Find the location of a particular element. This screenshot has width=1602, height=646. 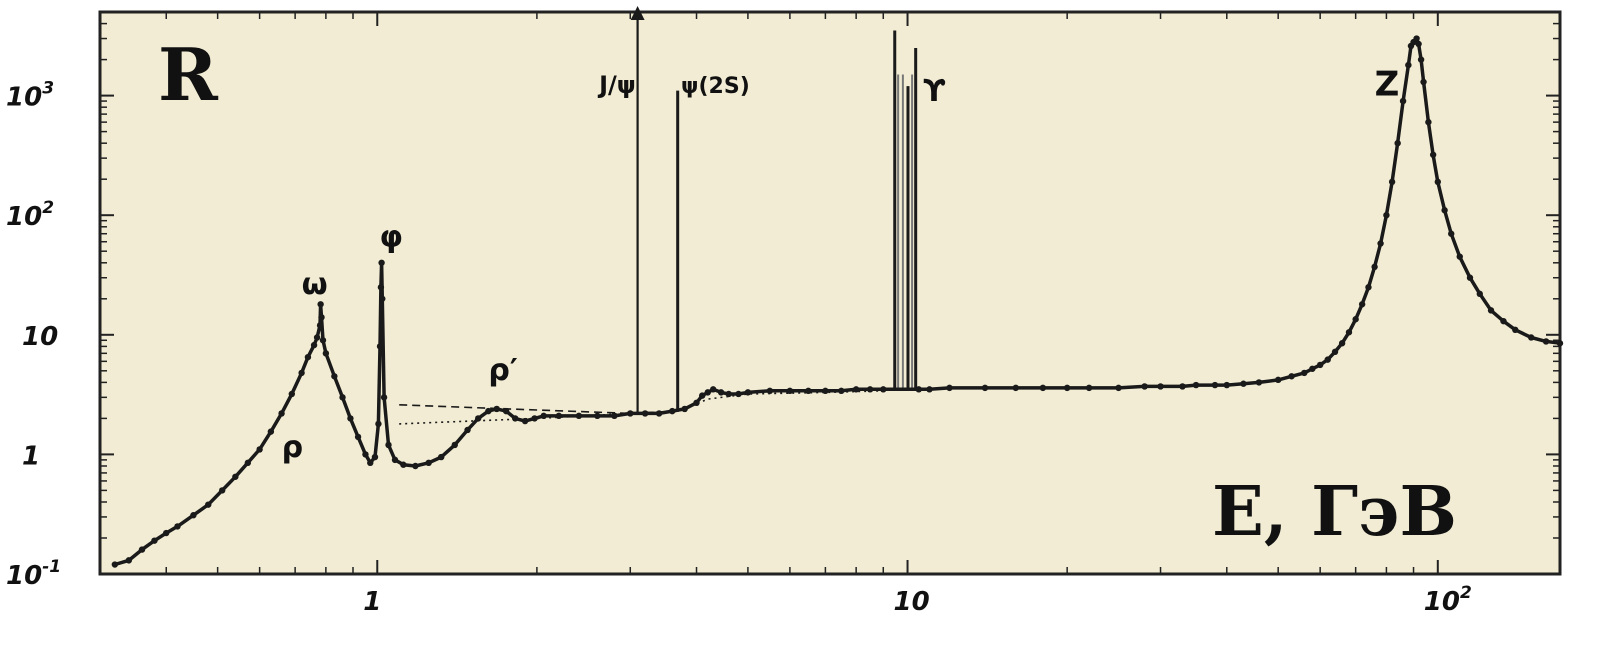

y-tick-label: 10³ is located at coordinates (30, 96).